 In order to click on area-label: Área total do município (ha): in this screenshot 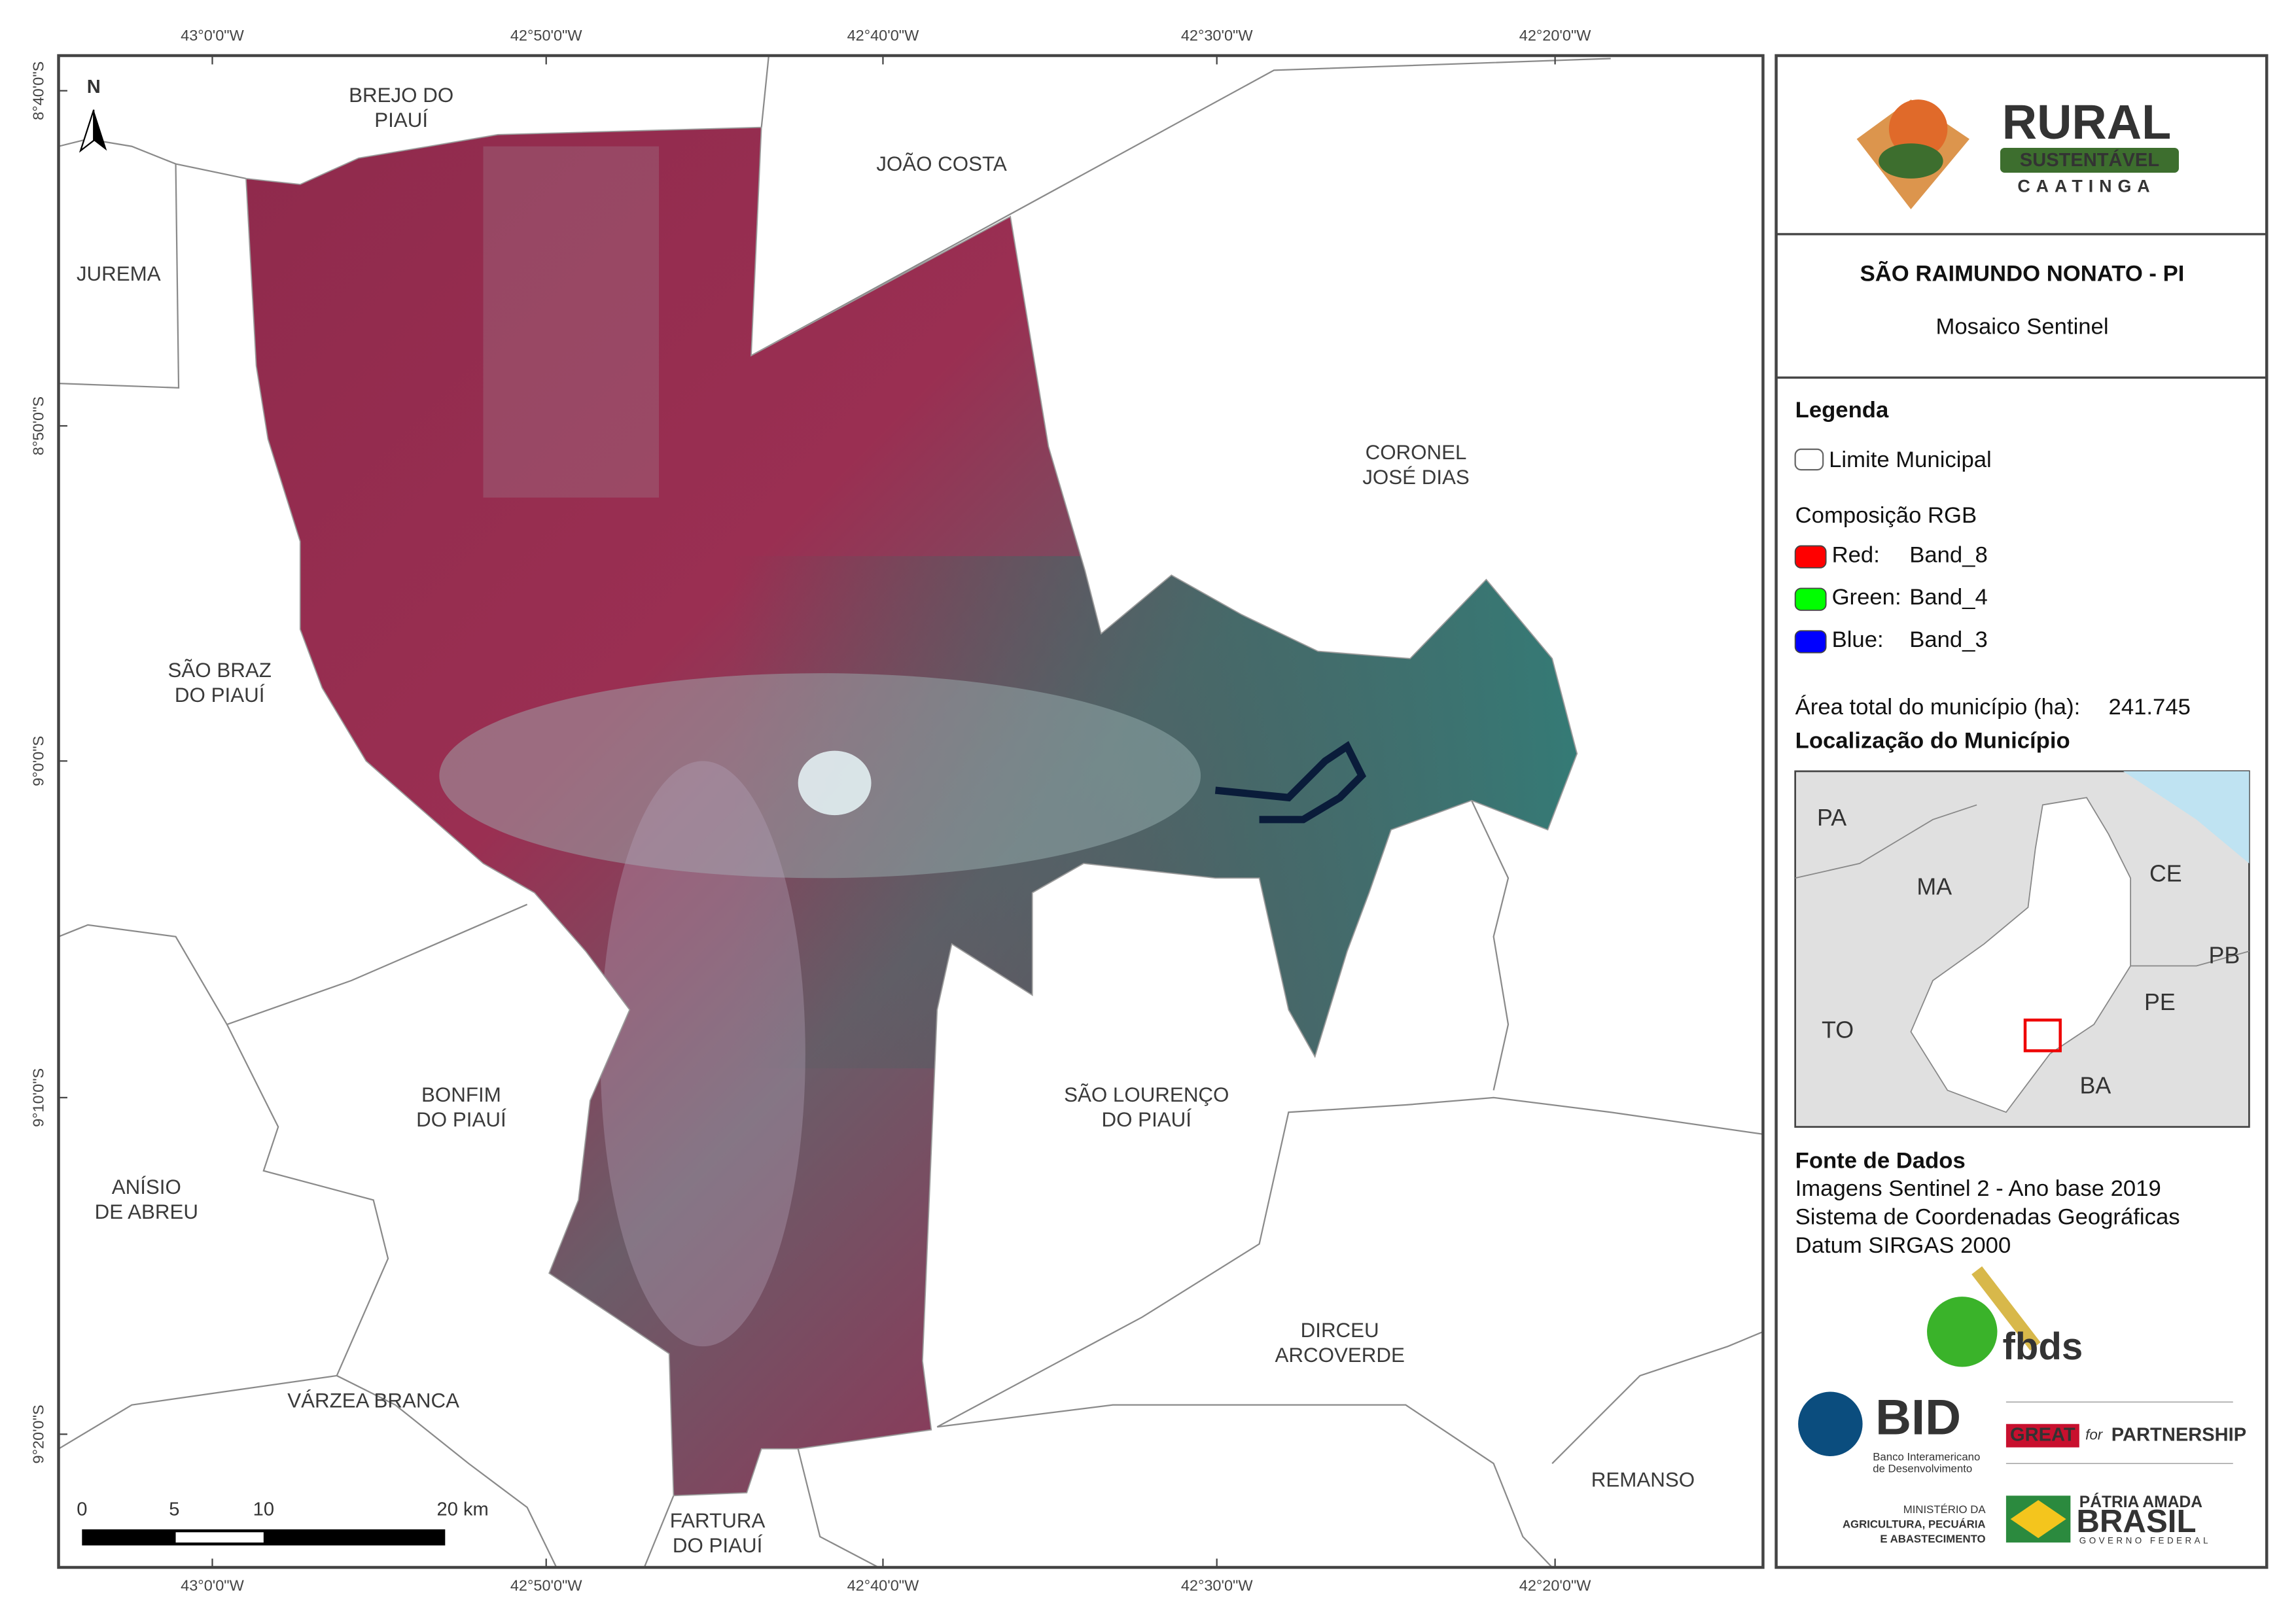, I will do `click(1938, 707)`.